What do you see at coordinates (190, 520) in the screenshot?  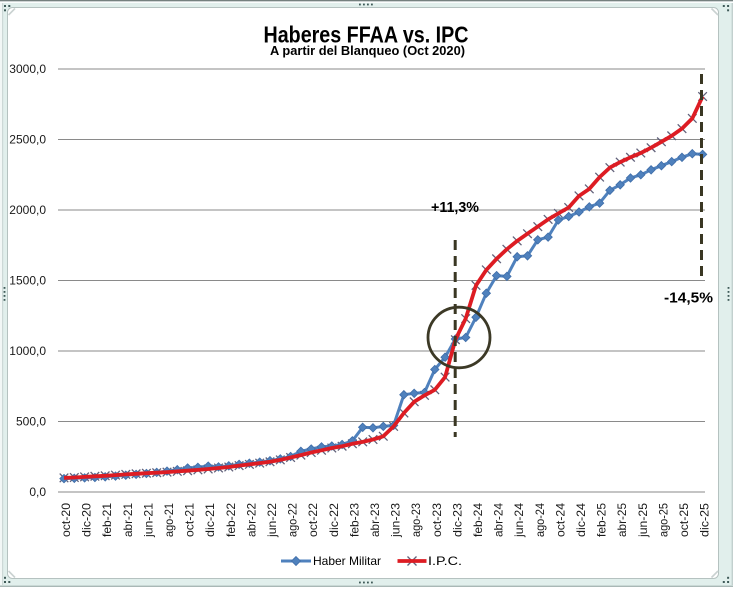 I see `svg-text: oct-21` at bounding box center [190, 520].